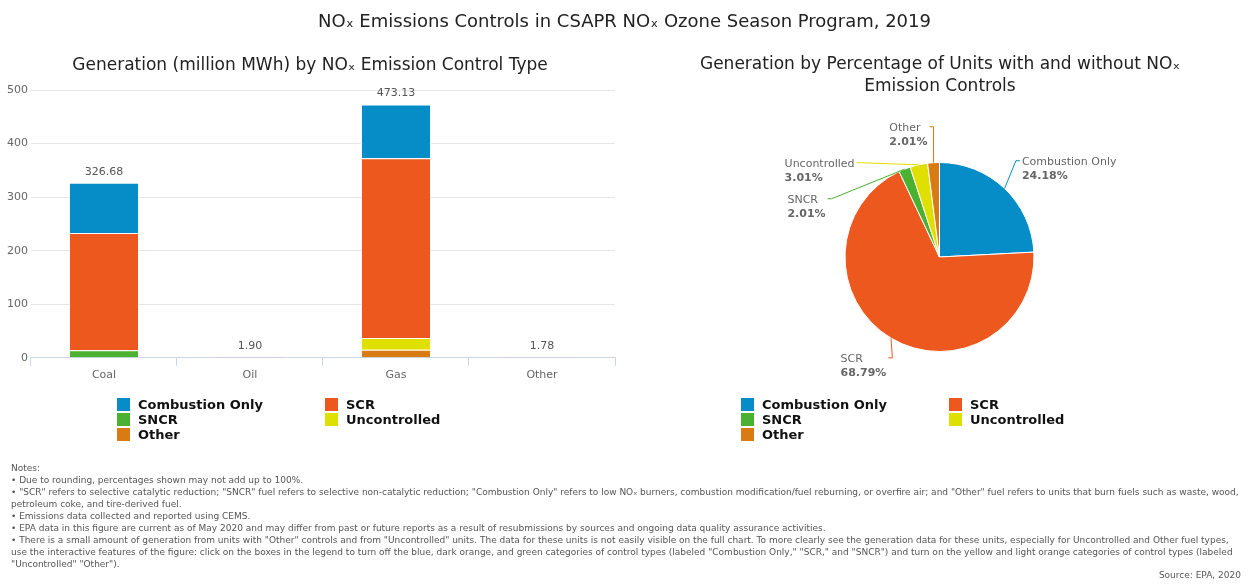  I want to click on y-tick-label: 500, so click(17, 89).